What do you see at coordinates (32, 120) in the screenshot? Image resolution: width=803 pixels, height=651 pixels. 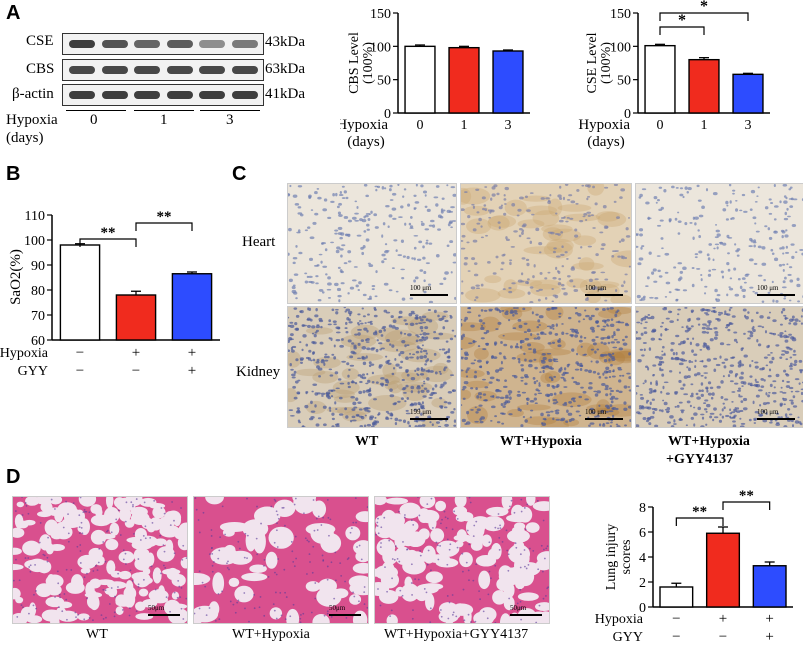 I see `blot-hypoxia-label: Hypoxia` at bounding box center [32, 120].